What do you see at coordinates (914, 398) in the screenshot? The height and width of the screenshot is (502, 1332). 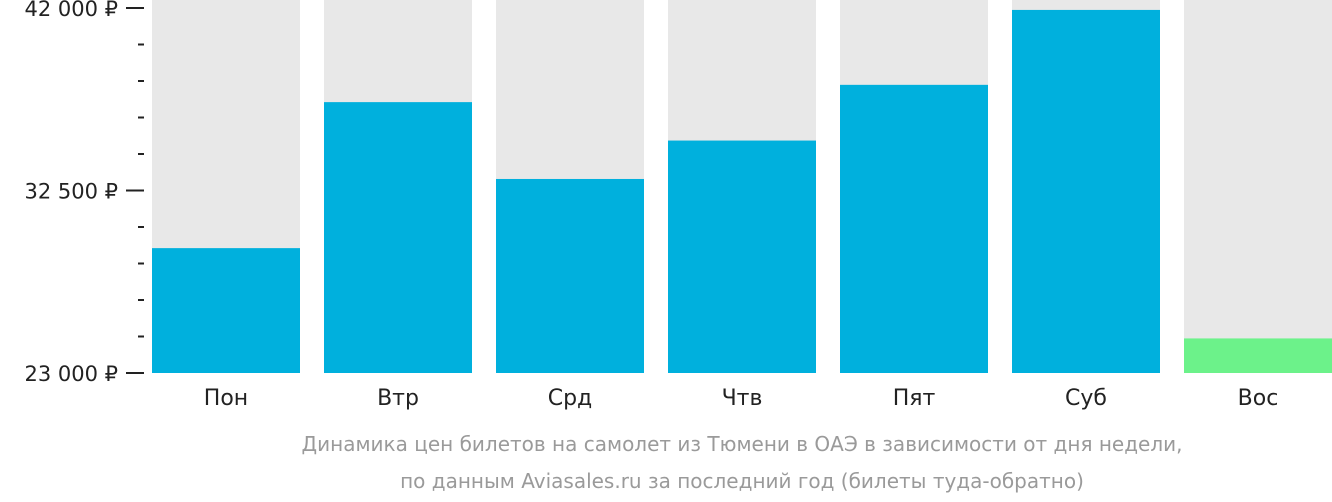 I see `x-tick-label-4: Пят` at bounding box center [914, 398].